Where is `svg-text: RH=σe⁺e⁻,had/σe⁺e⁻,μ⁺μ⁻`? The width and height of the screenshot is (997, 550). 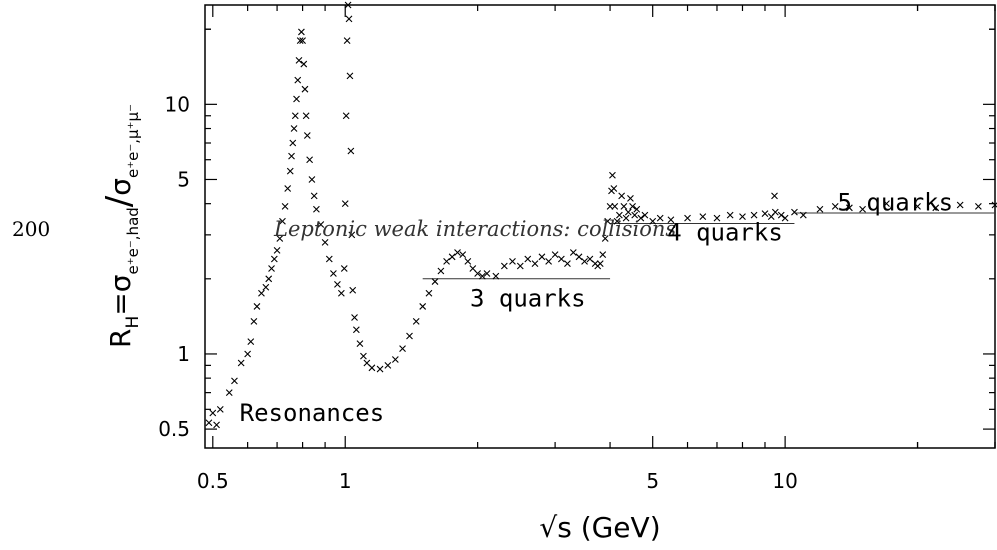
svg-text: RH=σe⁺e⁻,had/σe⁺e⁻,μ⁺μ⁻ is located at coordinates (121, 226).